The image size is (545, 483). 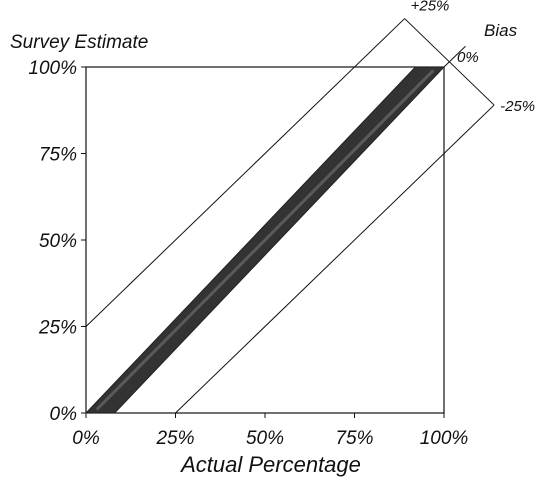 What do you see at coordinates (58, 155) in the screenshot?
I see `y-tick-label: 75%` at bounding box center [58, 155].